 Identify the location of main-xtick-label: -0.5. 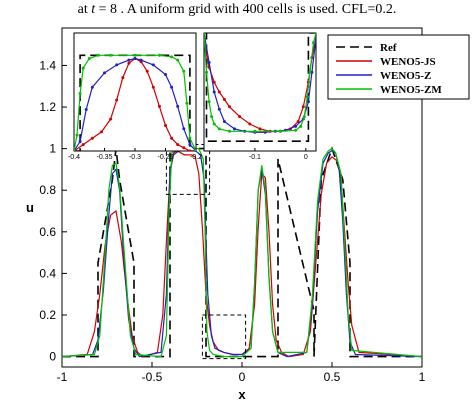
(152, 377).